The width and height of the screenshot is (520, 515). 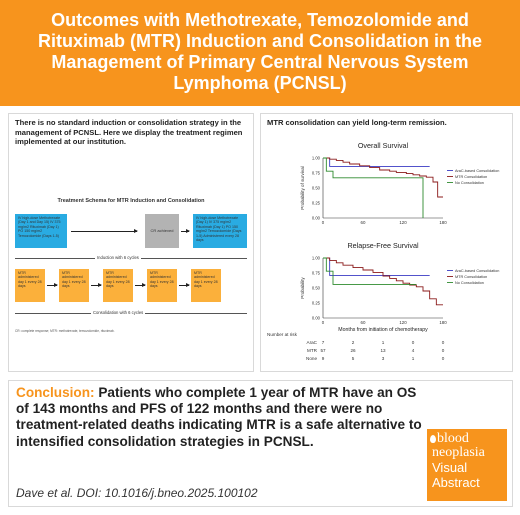 I want to click on risk-cell: 9, so click(x=323, y=358).